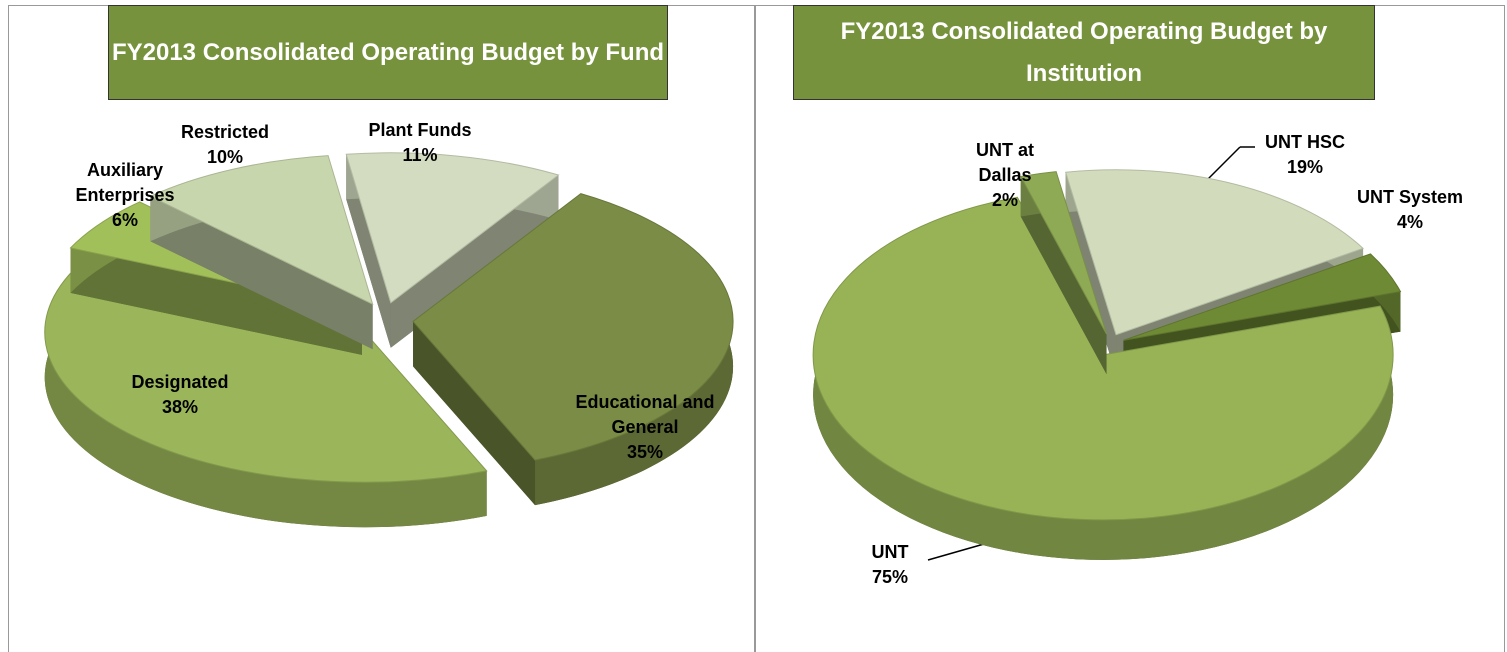  Describe the element at coordinates (180, 407) in the screenshot. I see `slice-value: 38%` at that location.